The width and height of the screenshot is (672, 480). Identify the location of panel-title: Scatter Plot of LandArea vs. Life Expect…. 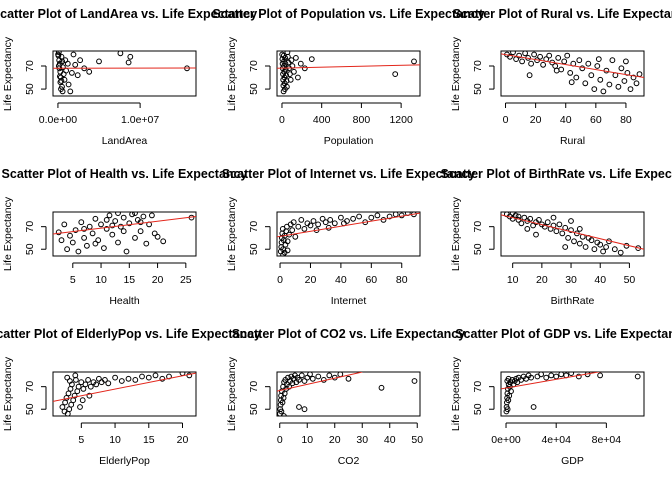
(128, 14).